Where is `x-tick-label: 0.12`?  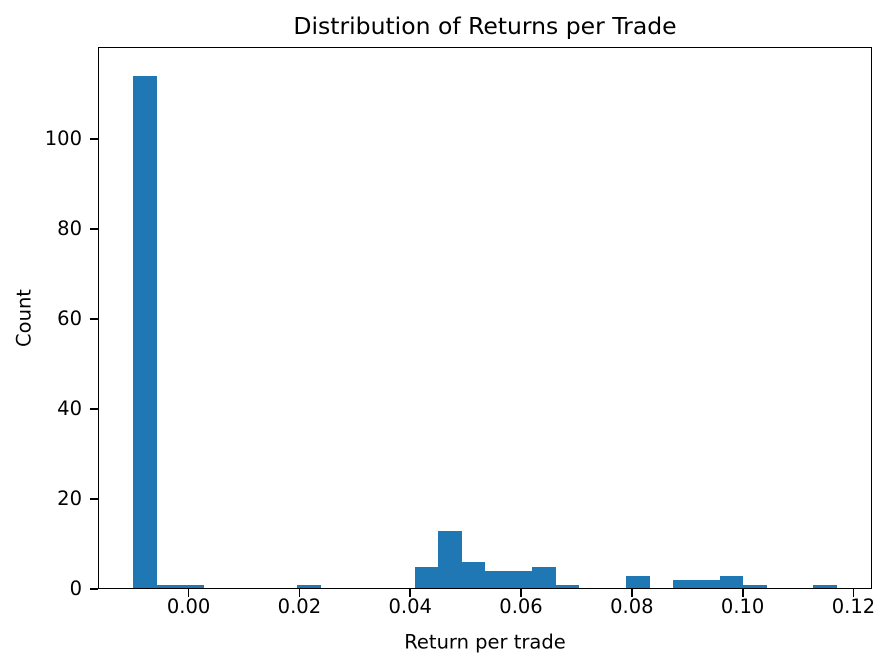
x-tick-label: 0.12 is located at coordinates (853, 606).